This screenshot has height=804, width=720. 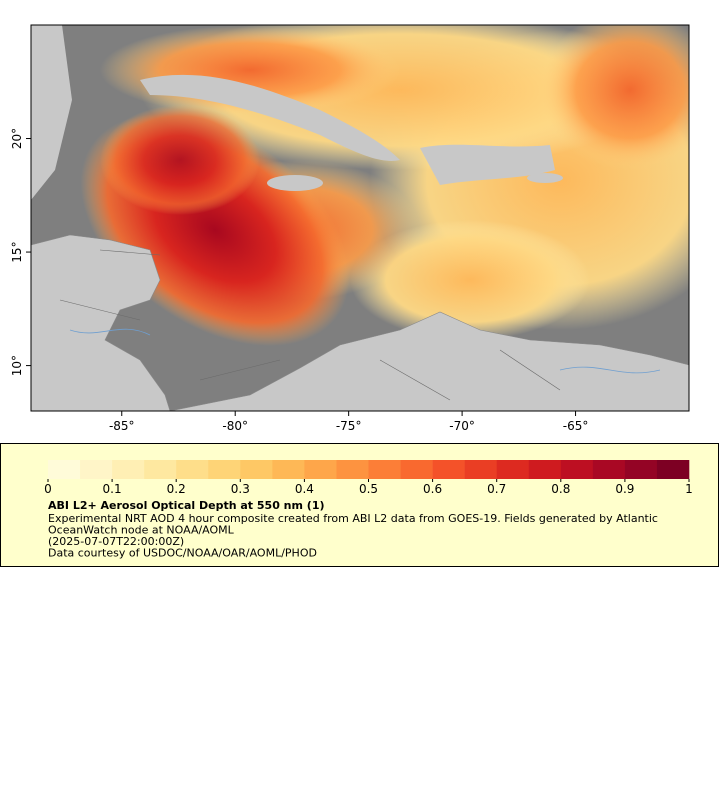 What do you see at coordinates (487, 164) in the screenshot?
I see `land-hispaniola` at bounding box center [487, 164].